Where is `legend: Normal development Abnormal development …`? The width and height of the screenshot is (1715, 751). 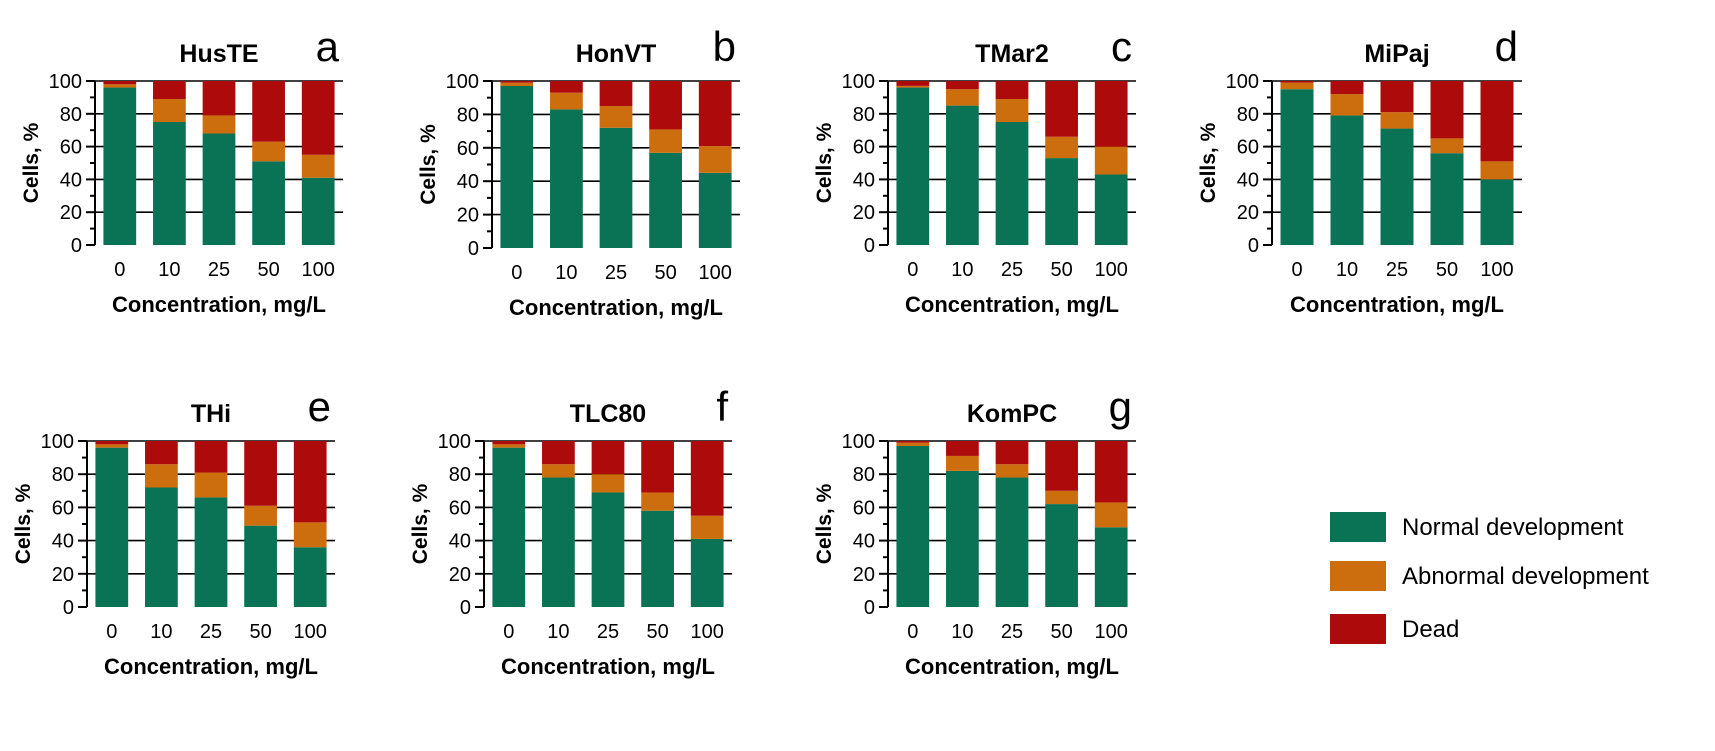 legend: Normal development Abnormal development … is located at coordinates (1489, 578).